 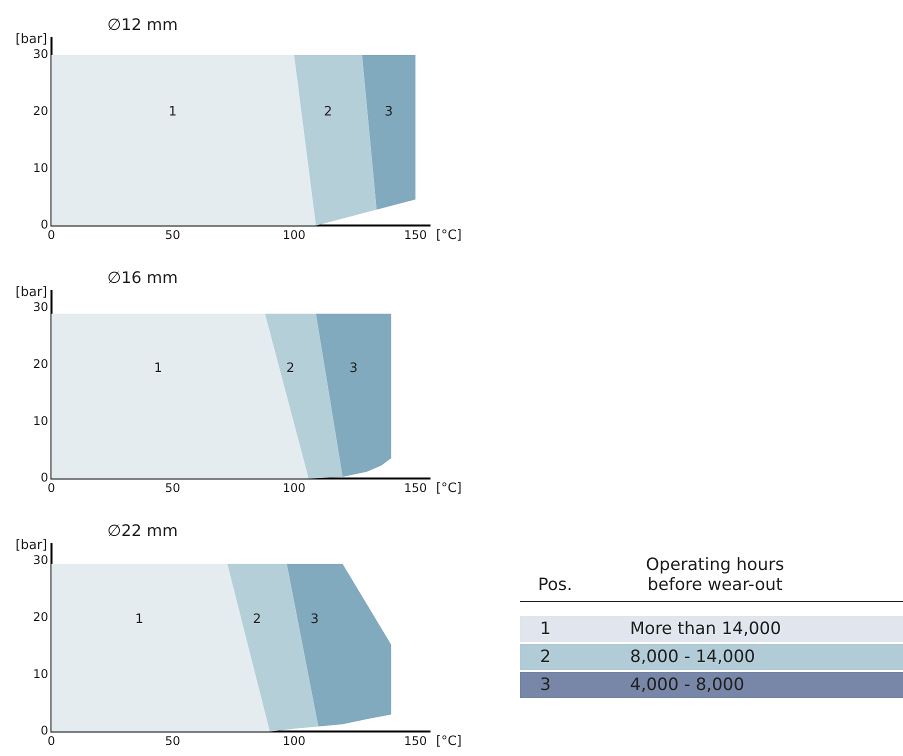 I want to click on category-label: 1, so click(x=545, y=629).